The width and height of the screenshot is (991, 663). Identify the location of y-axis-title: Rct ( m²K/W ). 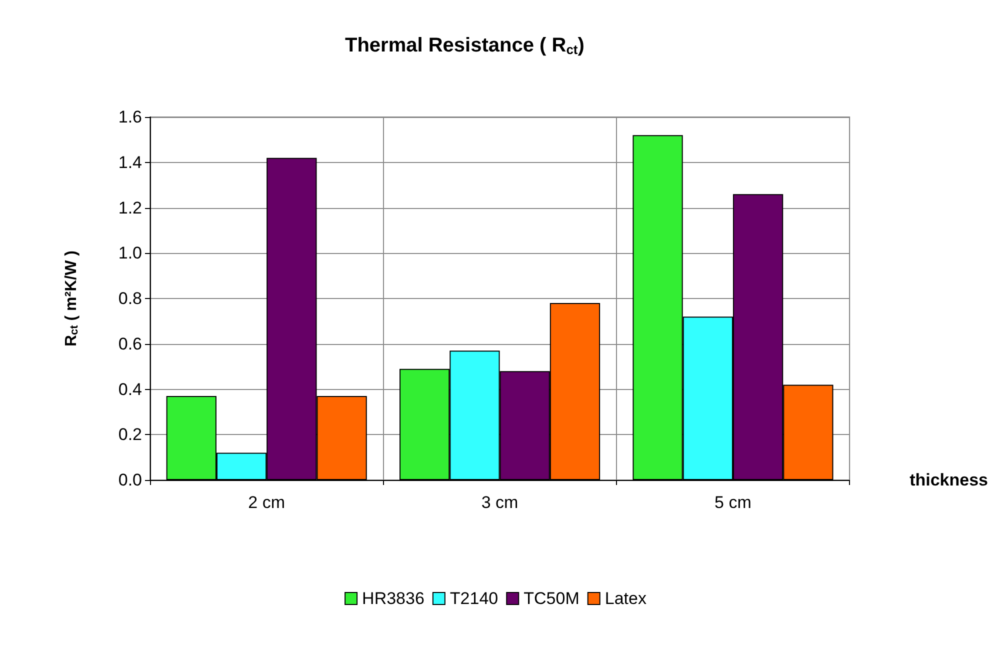
(71, 298).